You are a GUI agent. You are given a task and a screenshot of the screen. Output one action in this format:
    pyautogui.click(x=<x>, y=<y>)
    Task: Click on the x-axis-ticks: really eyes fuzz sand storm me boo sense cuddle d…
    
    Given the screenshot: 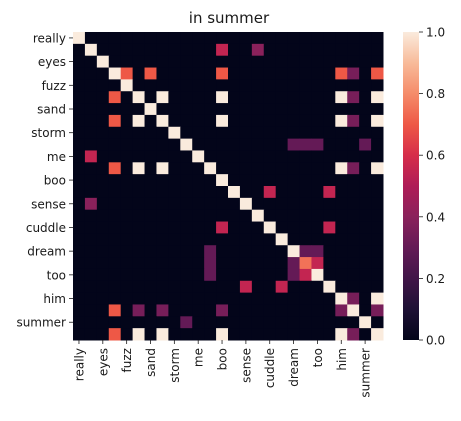 What is the action you would take?
    pyautogui.click(x=222, y=369)
    